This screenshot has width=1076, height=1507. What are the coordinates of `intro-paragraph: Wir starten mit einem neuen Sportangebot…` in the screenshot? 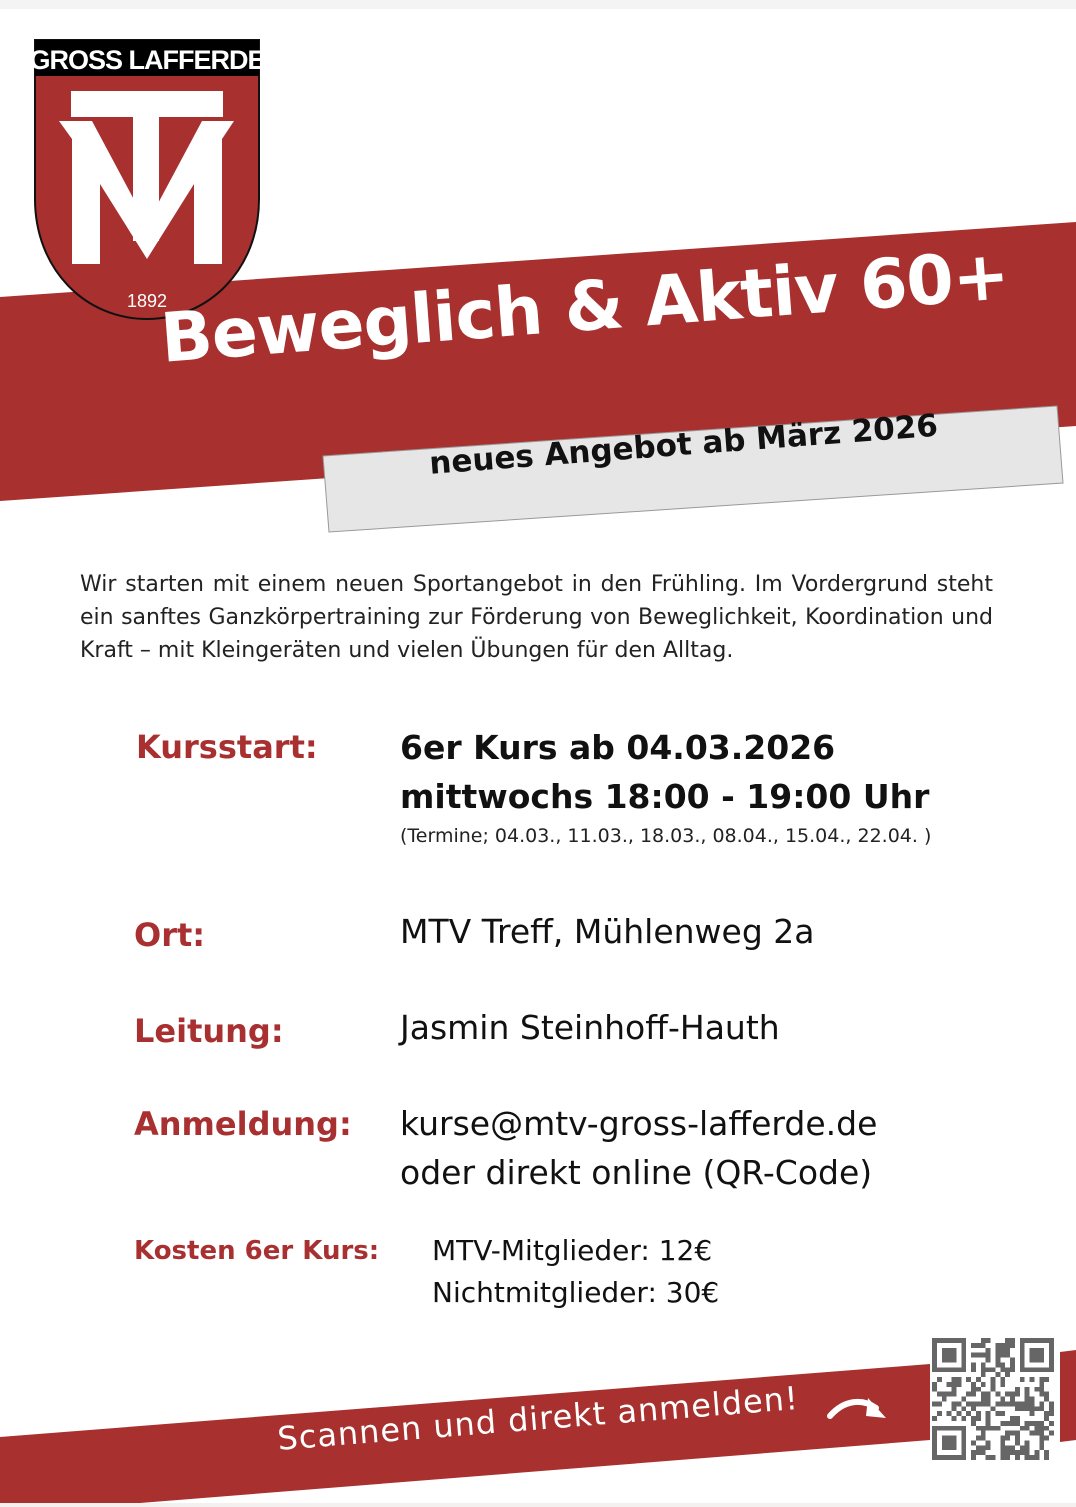 It's located at (536, 617).